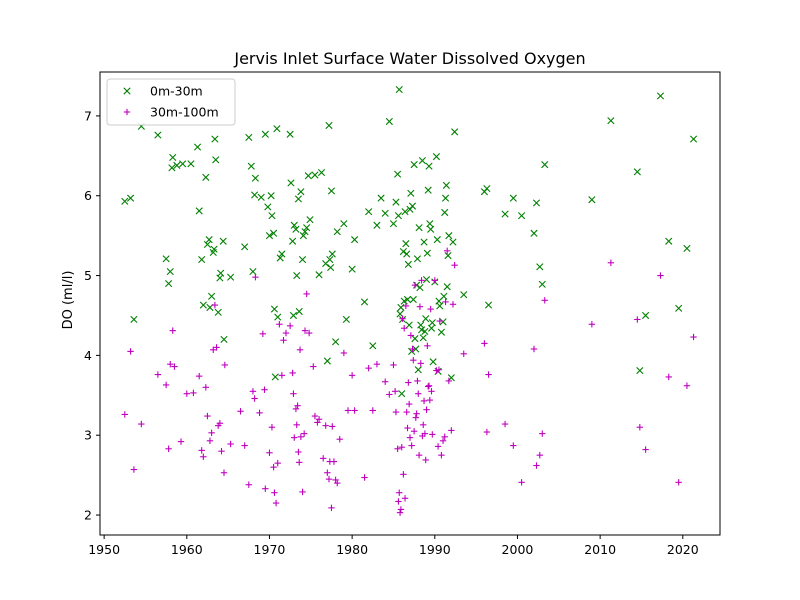 The image size is (800, 600). What do you see at coordinates (88, 115) in the screenshot?
I see `y-tick-label: 7` at bounding box center [88, 115].